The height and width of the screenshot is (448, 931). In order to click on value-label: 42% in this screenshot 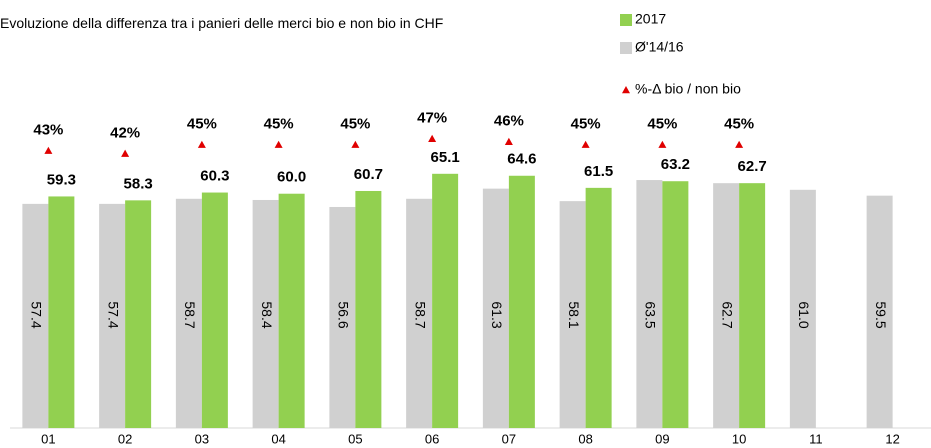, I will do `click(125, 133)`.